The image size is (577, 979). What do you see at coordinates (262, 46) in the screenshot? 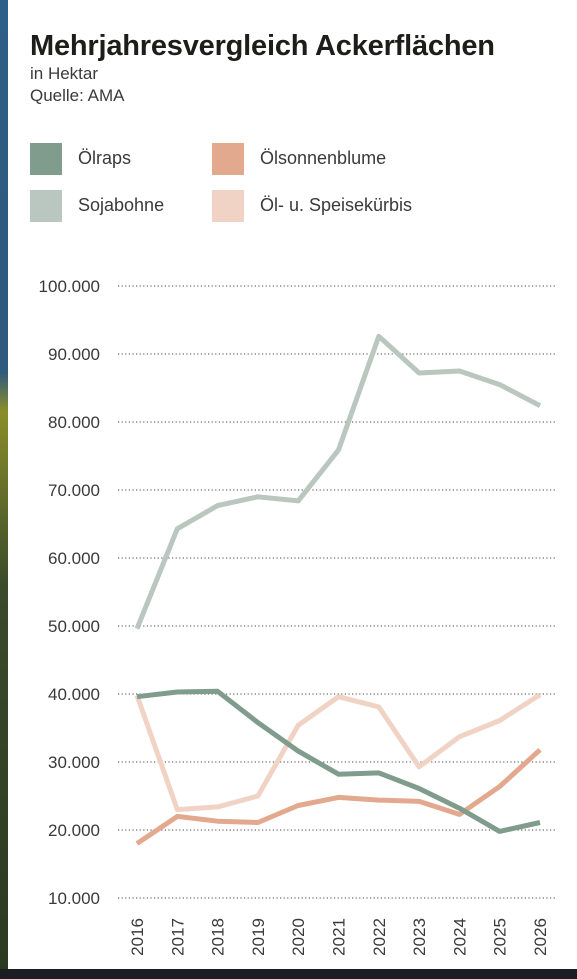
I see `chart-title: Mehrjahresvergleich Ackerflächen` at bounding box center [262, 46].